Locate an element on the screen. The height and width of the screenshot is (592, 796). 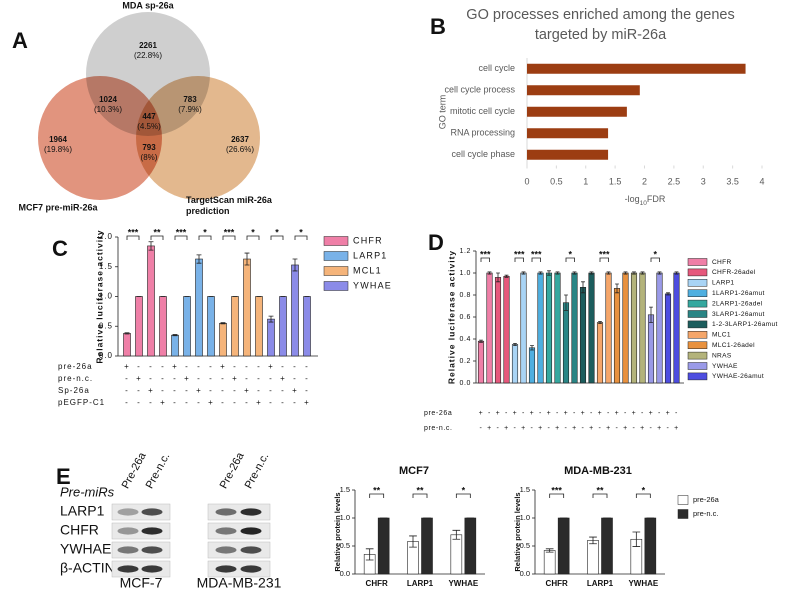
significance-label: ** is located at coordinates (600, 490).